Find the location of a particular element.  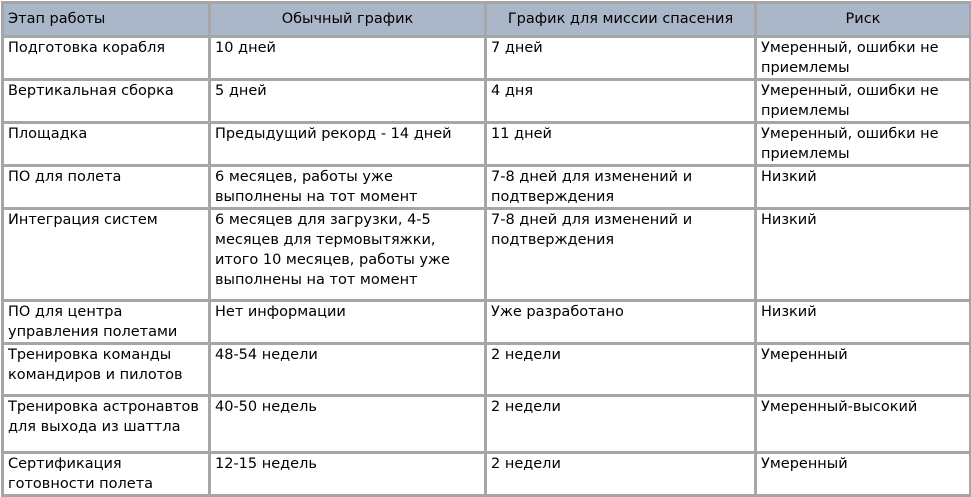

cell-normal: 5 дней is located at coordinates (347, 101).